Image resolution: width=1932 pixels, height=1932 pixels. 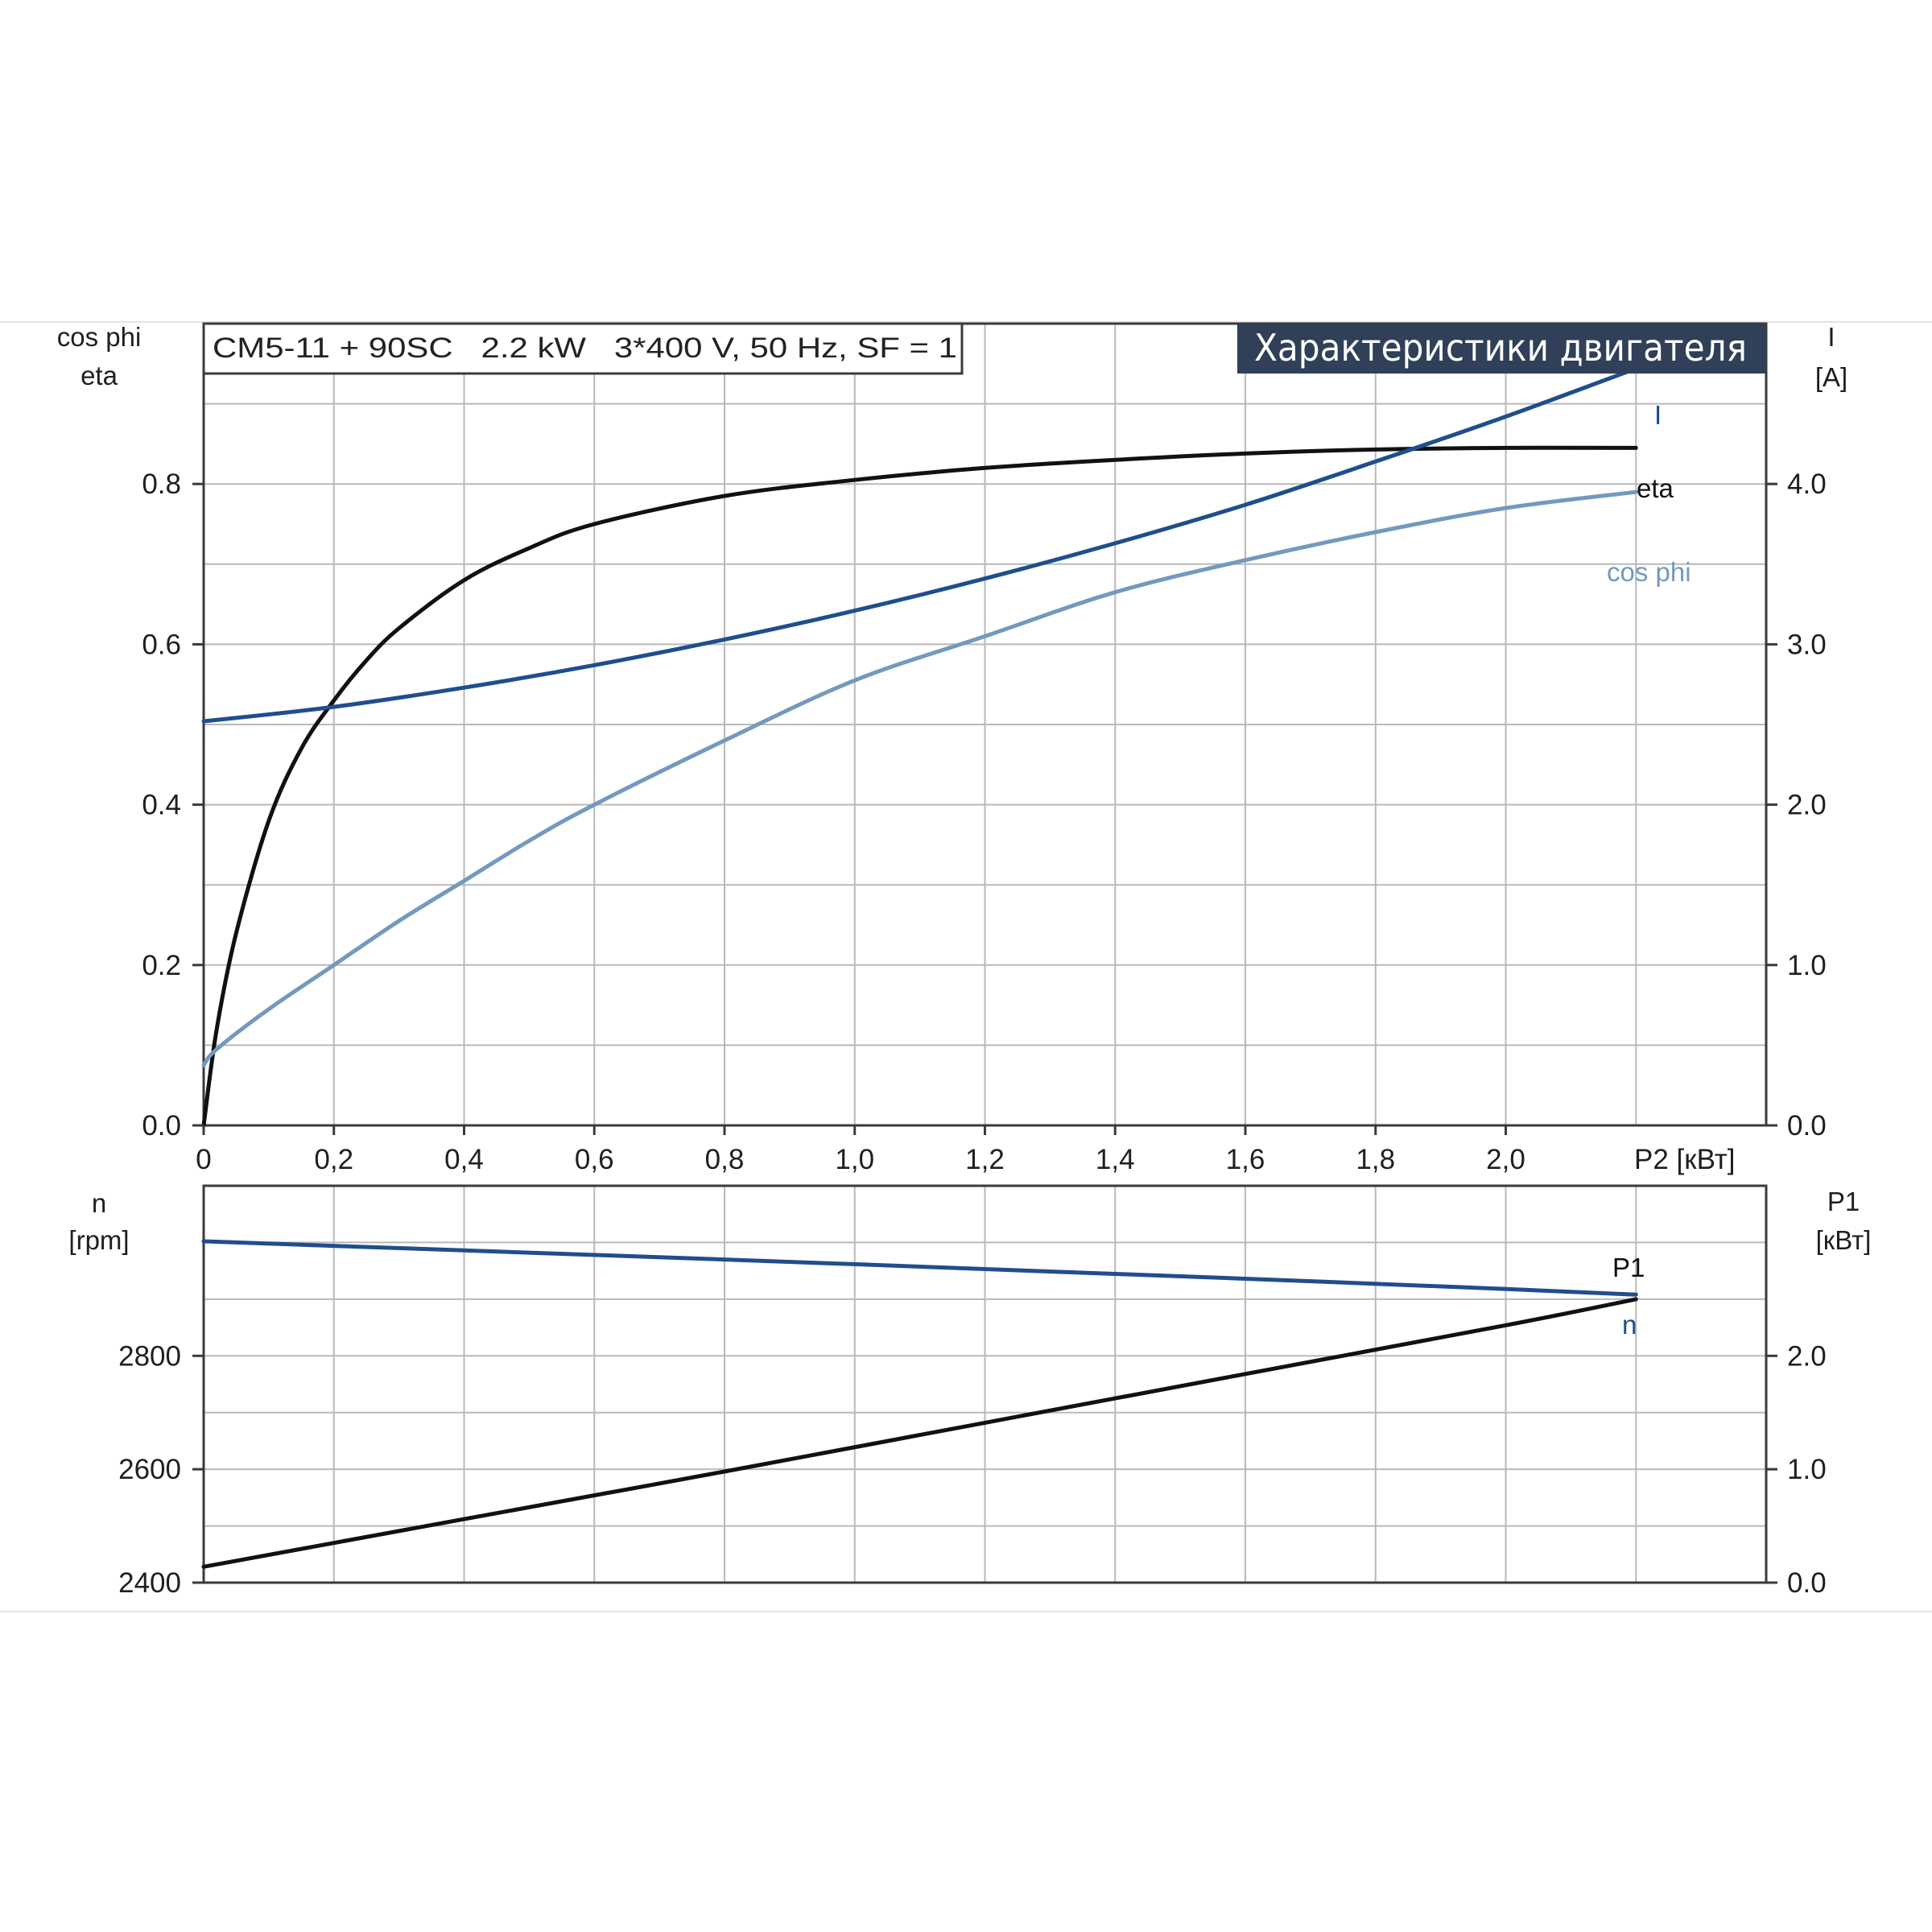 What do you see at coordinates (161, 966) in the screenshot?
I see `tick-label: 0.2` at bounding box center [161, 966].